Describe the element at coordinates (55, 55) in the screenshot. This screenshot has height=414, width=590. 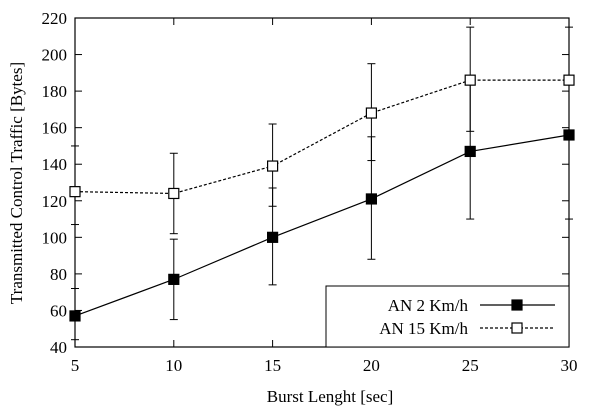
I see `y-tick-label: 200` at that location.